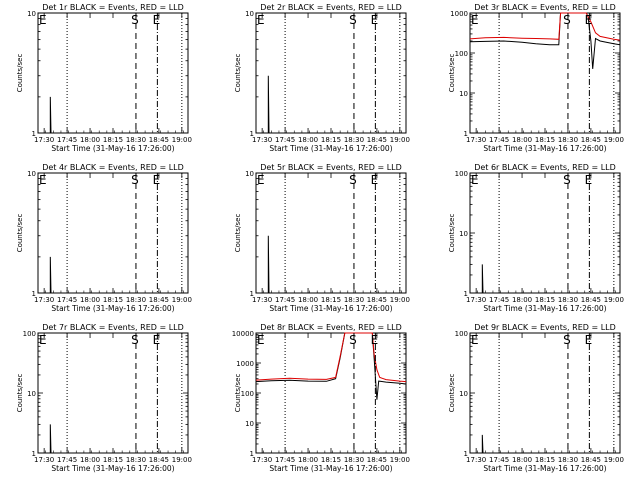  I want to click on chart-title: Det 2r BLACK = Events, RED = LLD, so click(331, 7).